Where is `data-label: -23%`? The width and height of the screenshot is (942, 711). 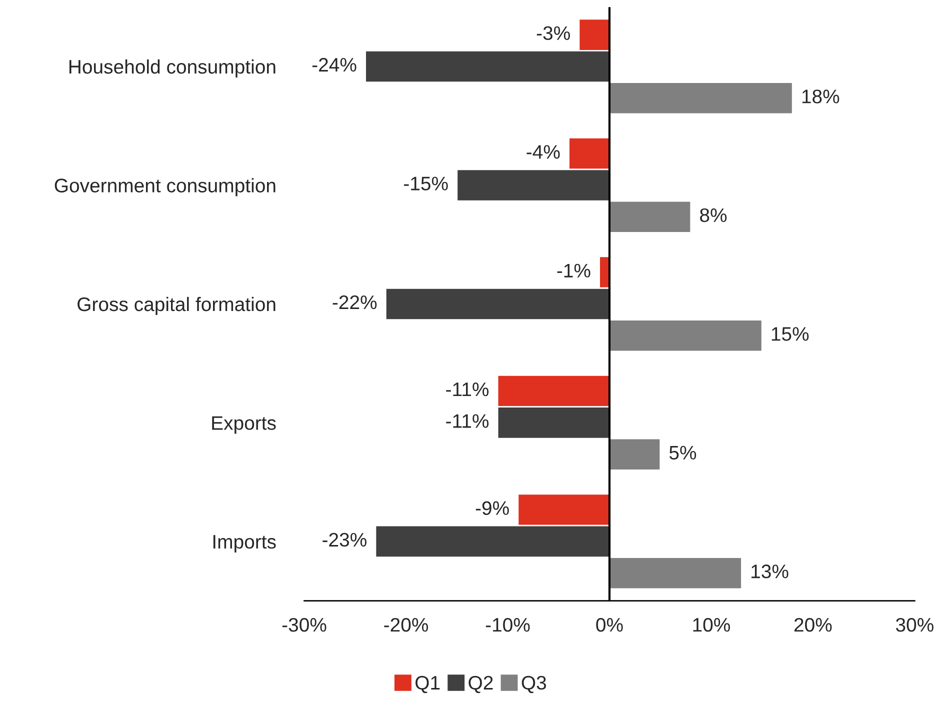 data-label: -23% is located at coordinates (344, 539).